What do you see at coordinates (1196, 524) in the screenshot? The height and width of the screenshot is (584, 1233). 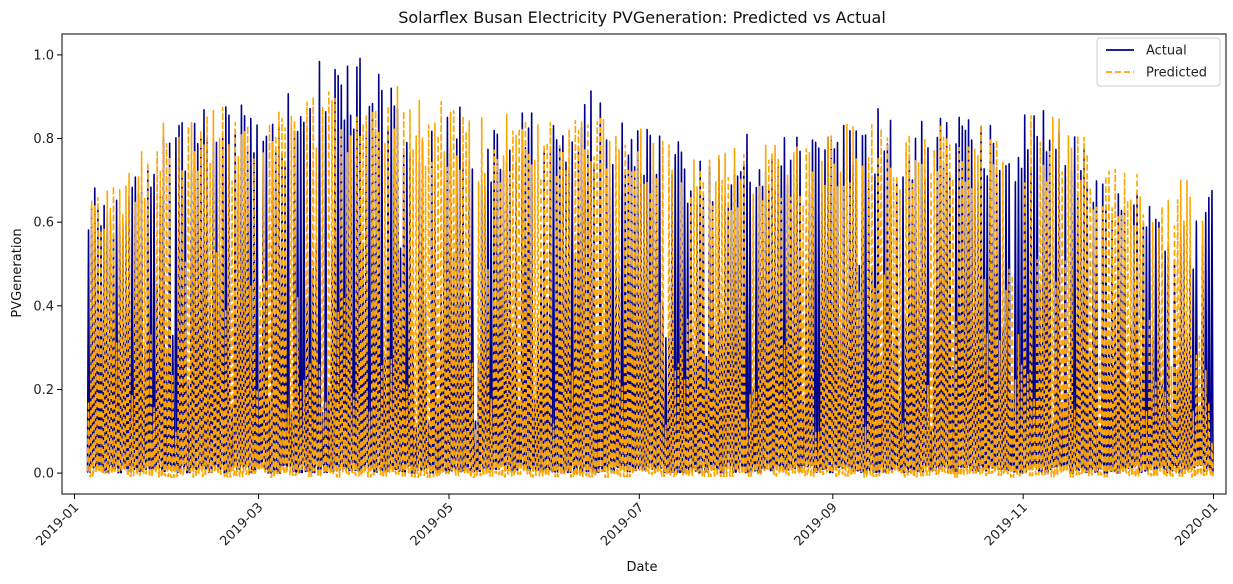 I see `x-tick-label: 2020-01` at bounding box center [1196, 524].